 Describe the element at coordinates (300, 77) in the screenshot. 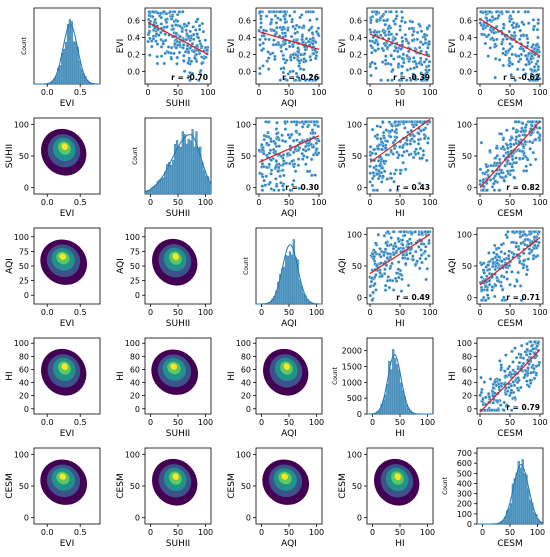

I see `correlation-label: r = -0.26` at that location.